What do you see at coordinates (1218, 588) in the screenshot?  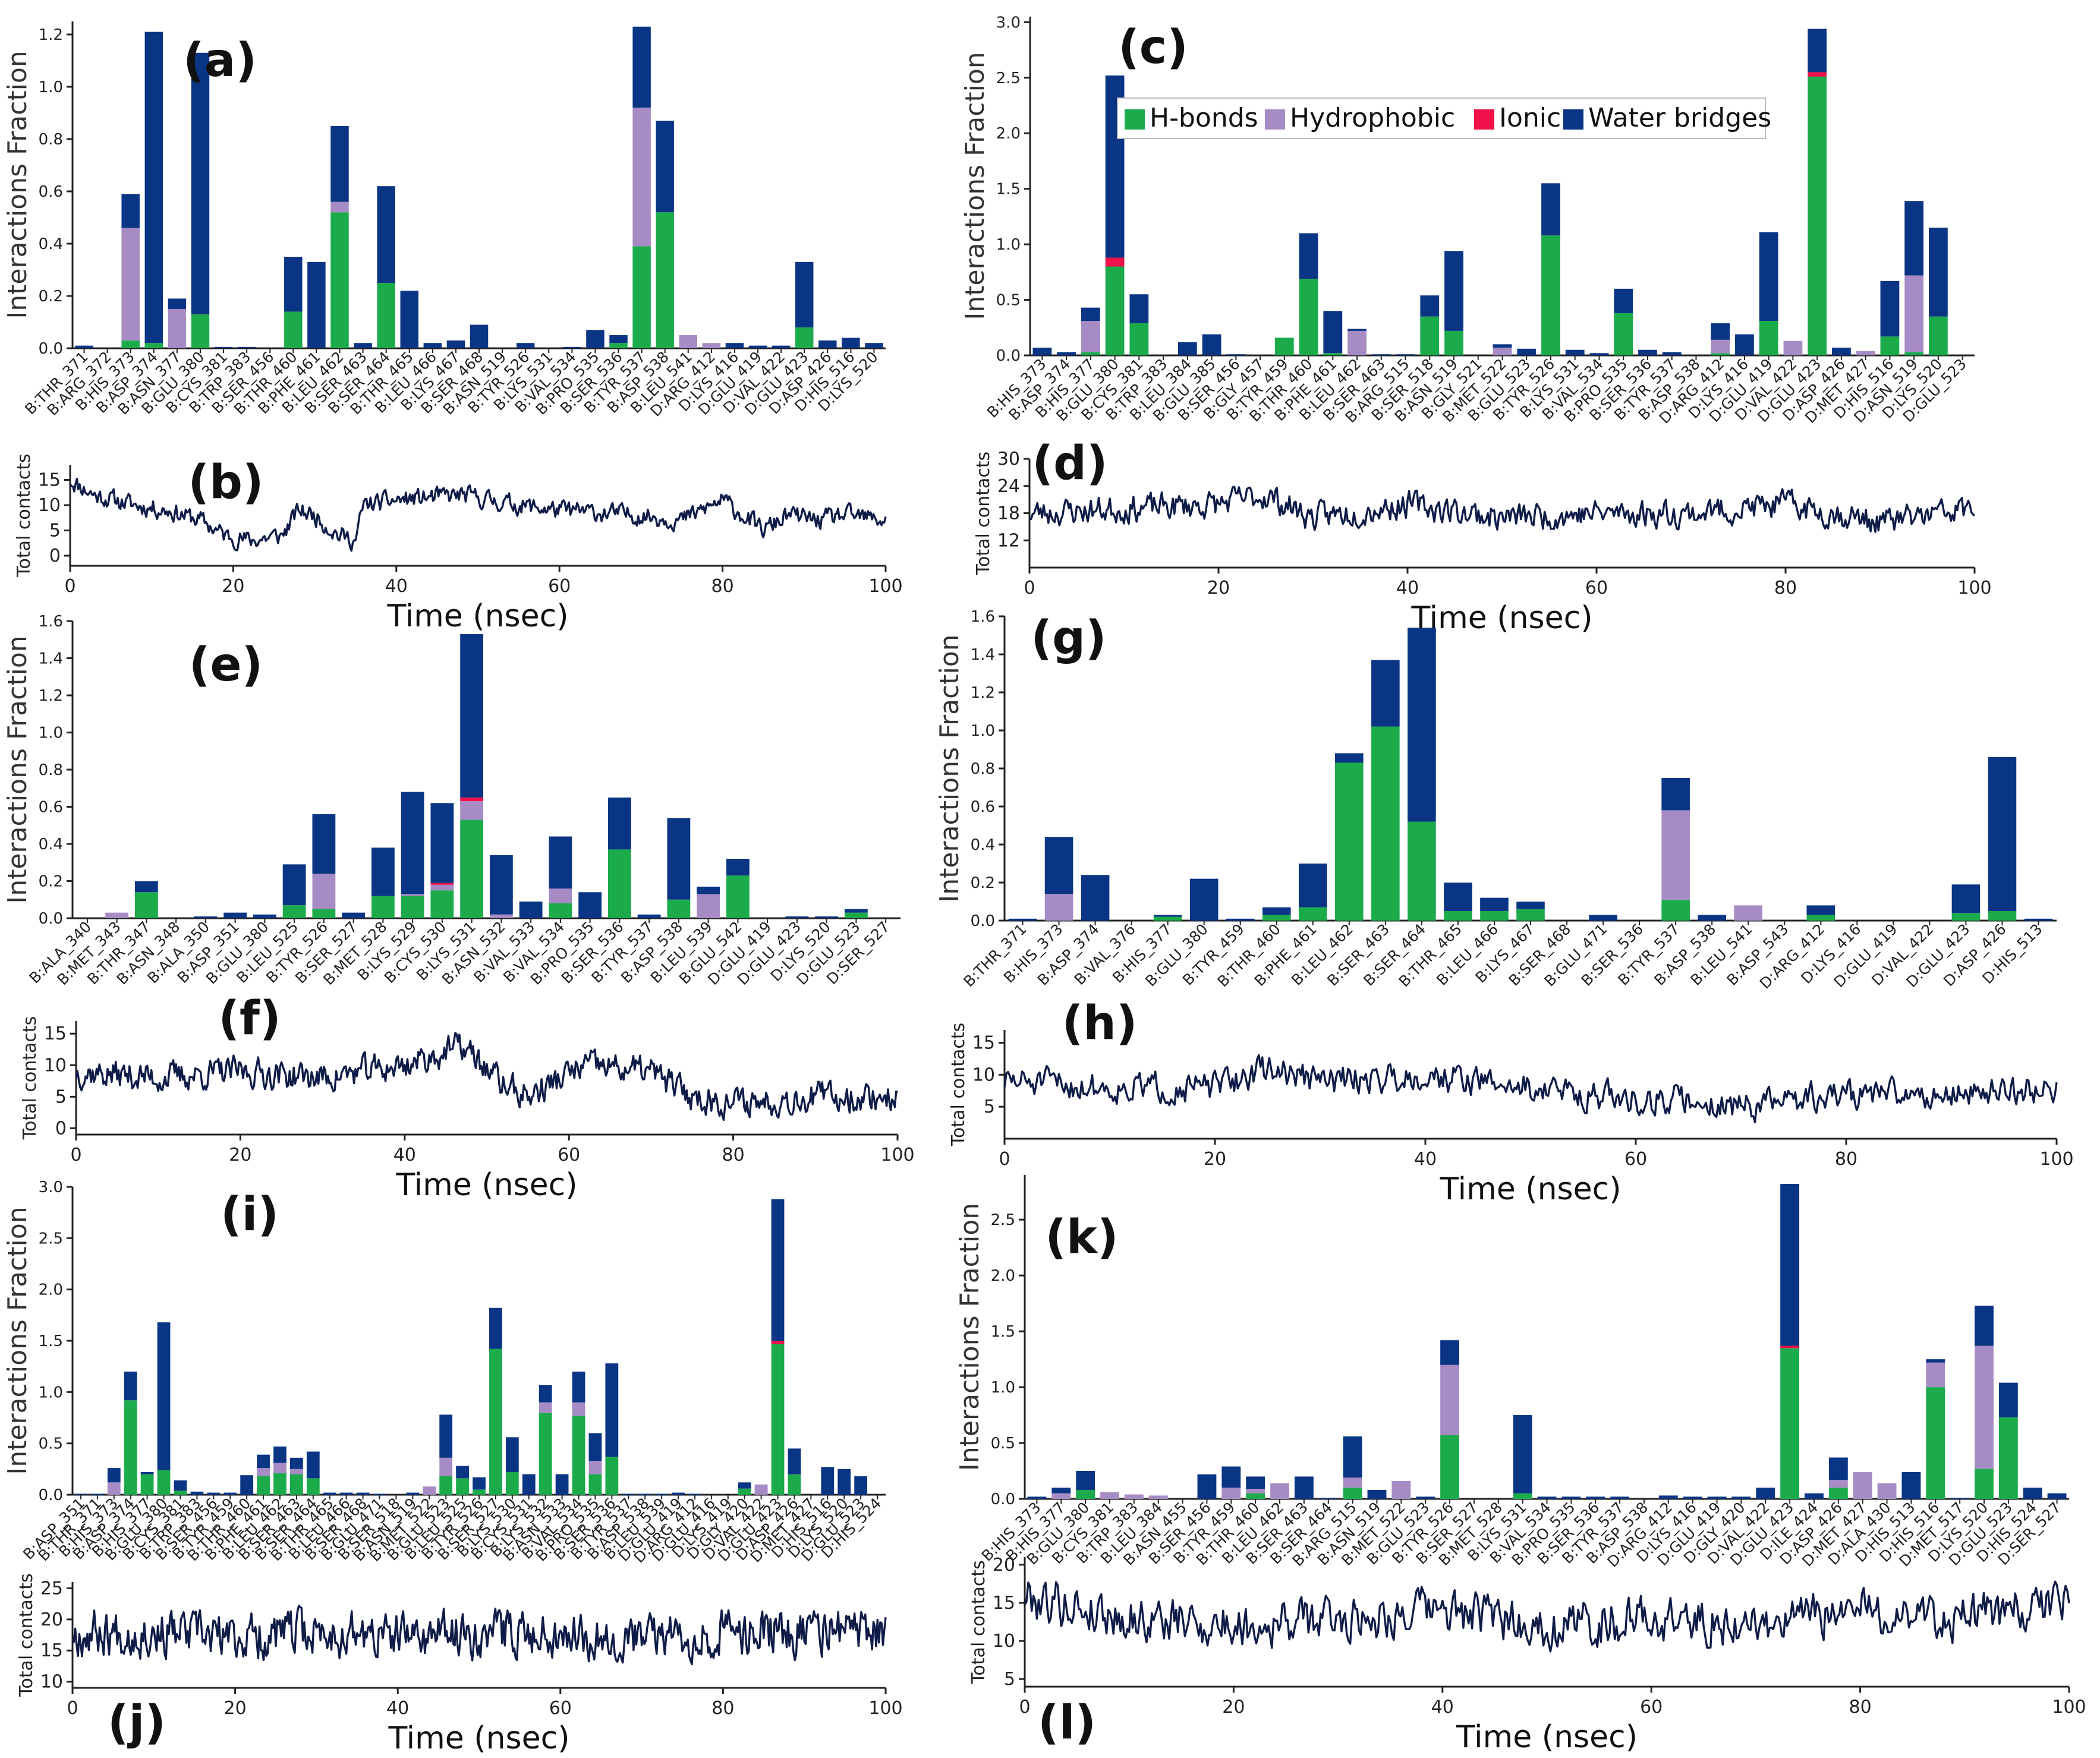 I see `x-tick-label: 20` at bounding box center [1218, 588].